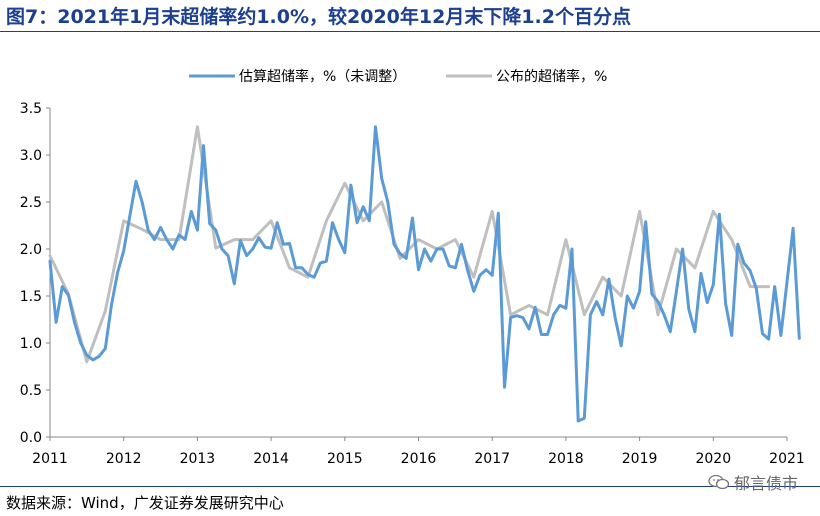 The width and height of the screenshot is (820, 516). What do you see at coordinates (345, 459) in the screenshot?
I see `x-tick-label: 2015` at bounding box center [345, 459].